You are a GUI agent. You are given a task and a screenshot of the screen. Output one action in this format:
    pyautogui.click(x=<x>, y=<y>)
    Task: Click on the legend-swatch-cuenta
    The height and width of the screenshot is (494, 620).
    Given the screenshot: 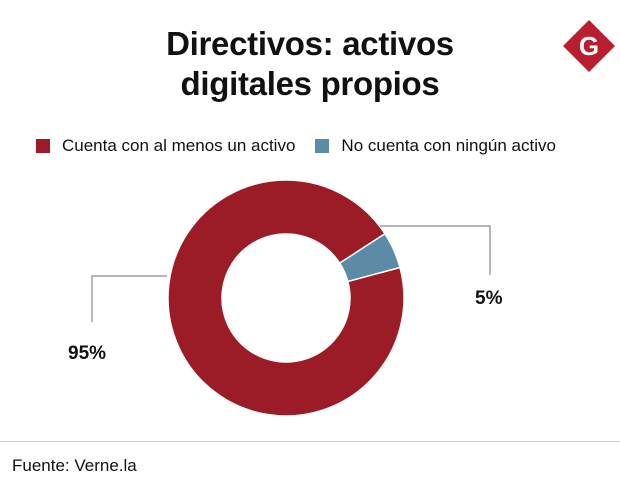 What is the action you would take?
    pyautogui.click(x=43, y=146)
    